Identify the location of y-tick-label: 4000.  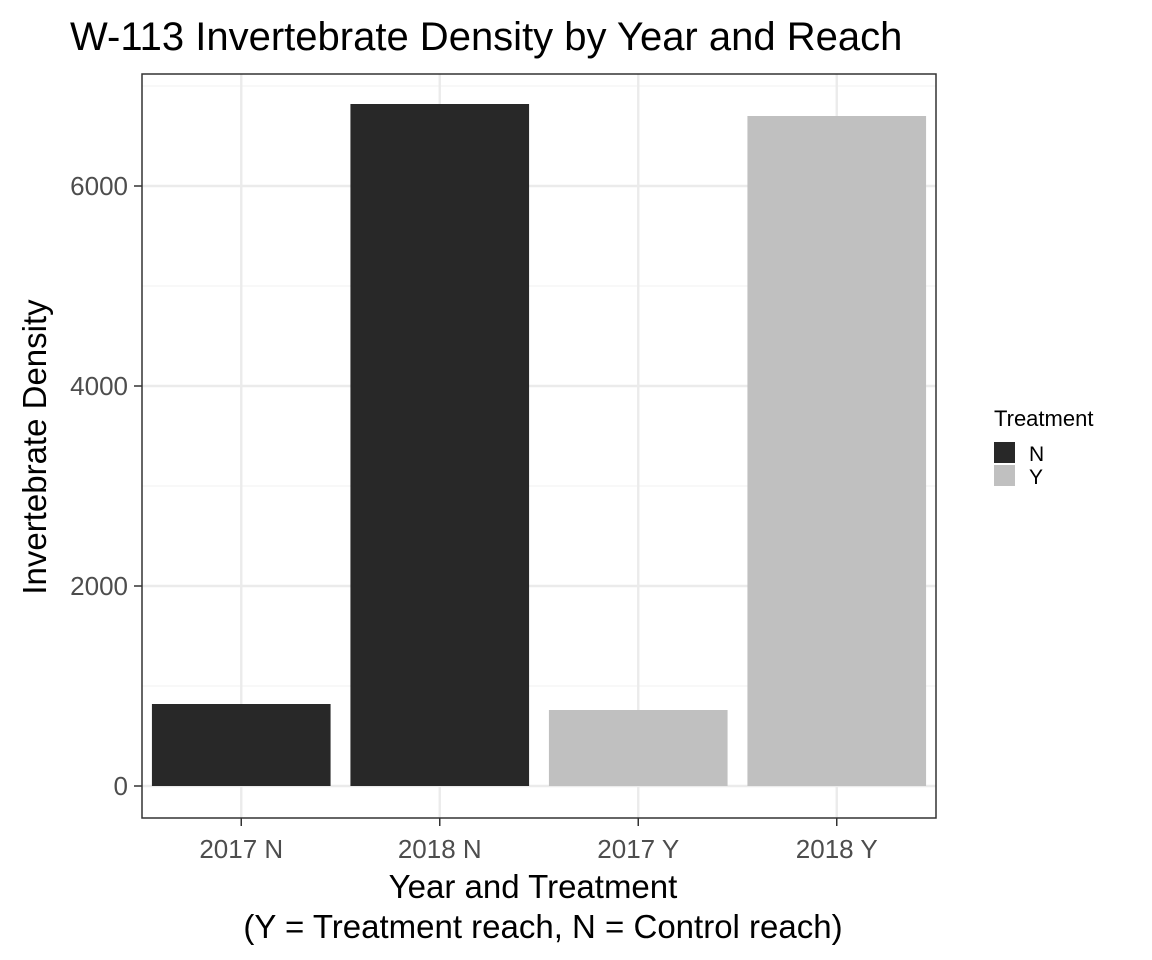
(99, 386).